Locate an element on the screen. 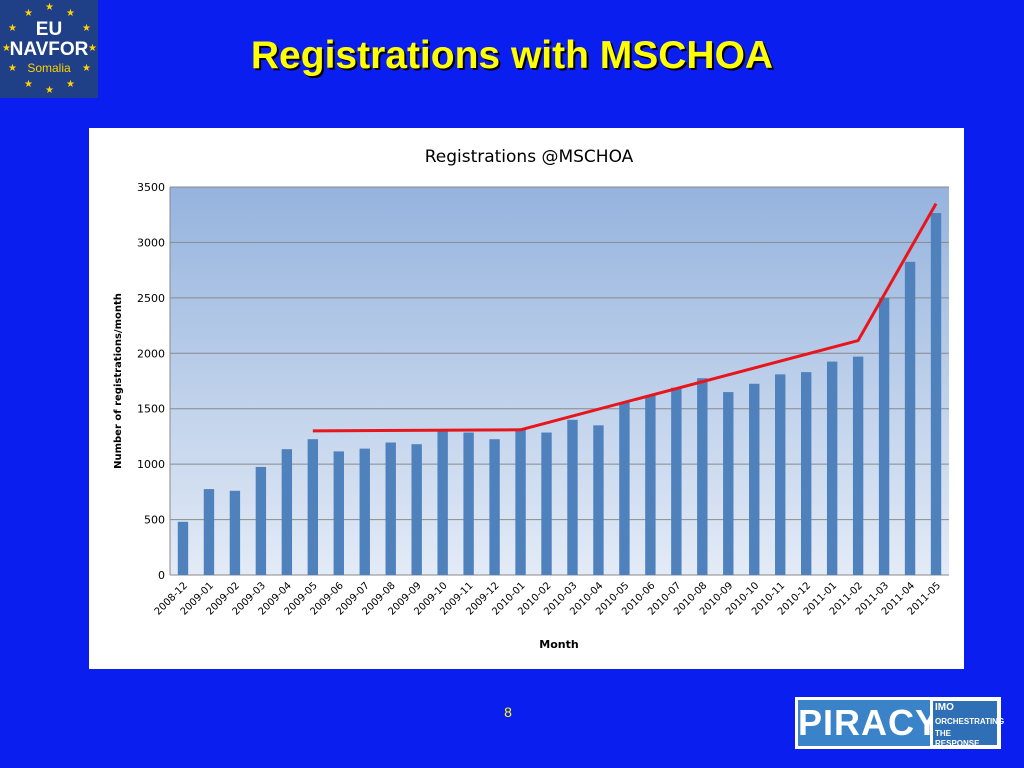 The width and height of the screenshot is (1024, 768). slide-title: Registrations with MSCHOA is located at coordinates (512, 55).